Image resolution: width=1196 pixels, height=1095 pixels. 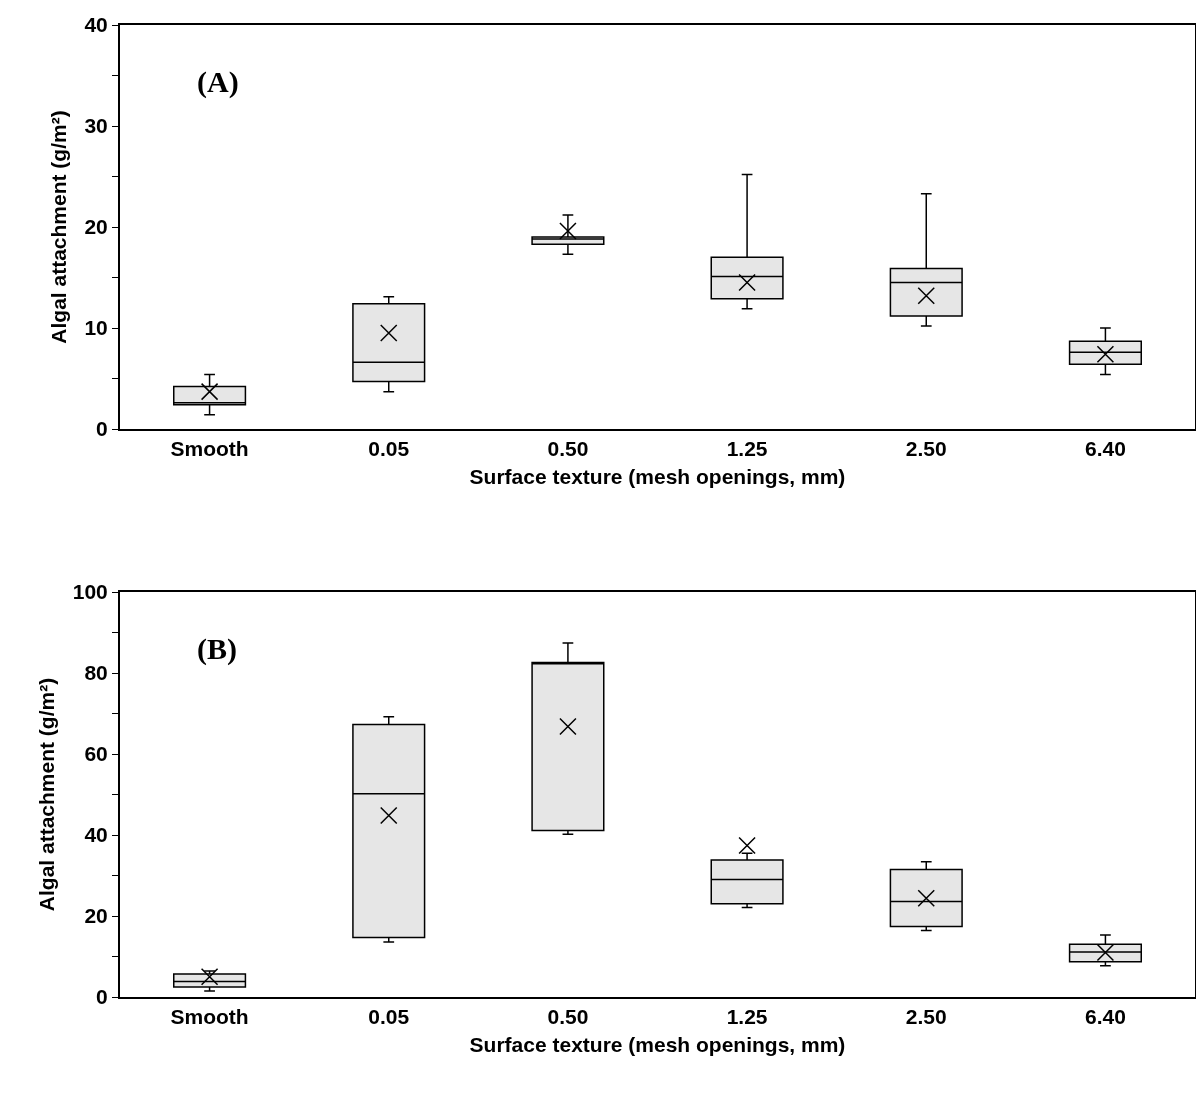 I want to click on annotation: (A), so click(x=218, y=82).